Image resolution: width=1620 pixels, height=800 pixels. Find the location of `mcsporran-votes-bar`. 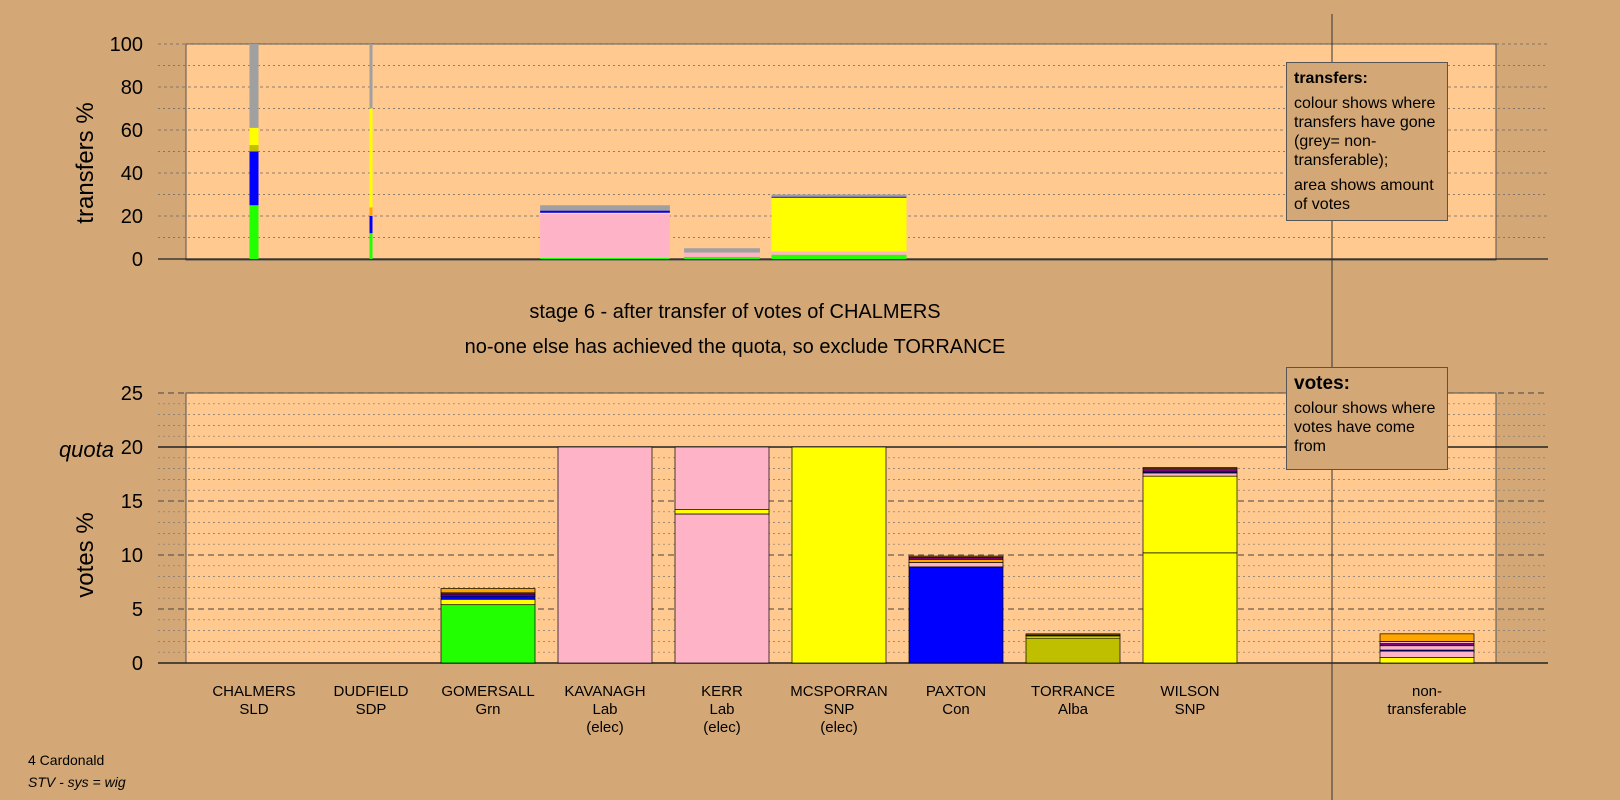

mcsporran-votes-bar is located at coordinates (839, 555).